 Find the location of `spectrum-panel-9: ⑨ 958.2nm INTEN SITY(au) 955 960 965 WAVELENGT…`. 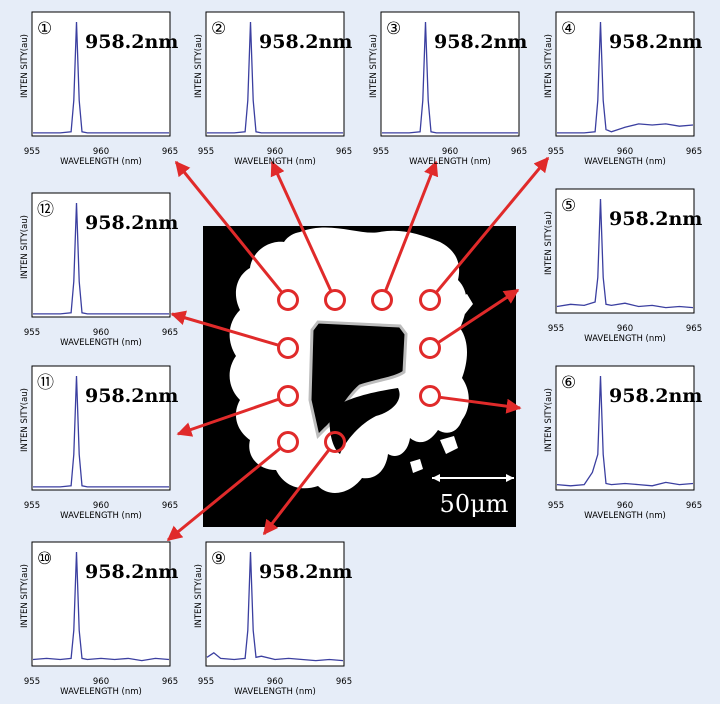

spectrum-panel-9: ⑨ 958.2nm INTEN SITY(au) 955 960 965 WAVELENGT… is located at coordinates (273, 619).